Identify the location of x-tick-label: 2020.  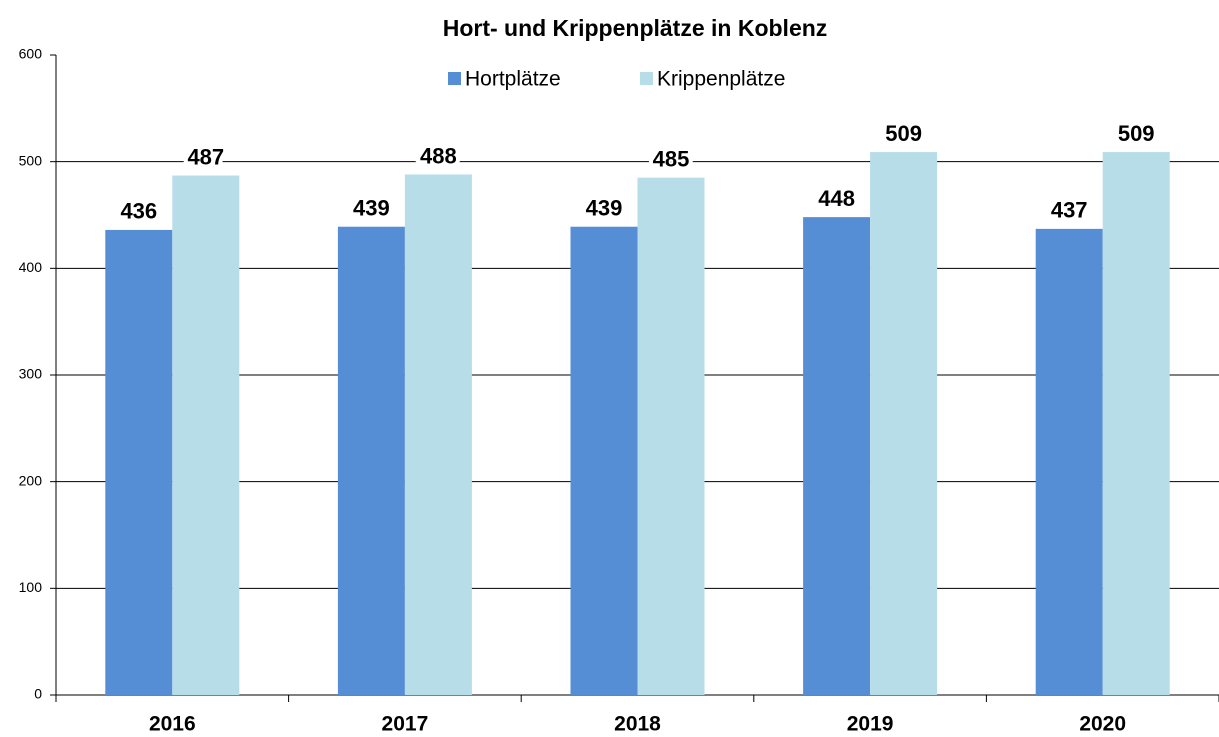
(1102, 724).